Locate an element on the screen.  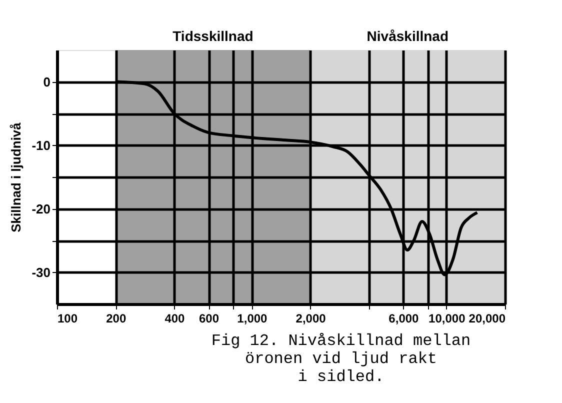
x-tick-label: 400 is located at coordinates (175, 319).